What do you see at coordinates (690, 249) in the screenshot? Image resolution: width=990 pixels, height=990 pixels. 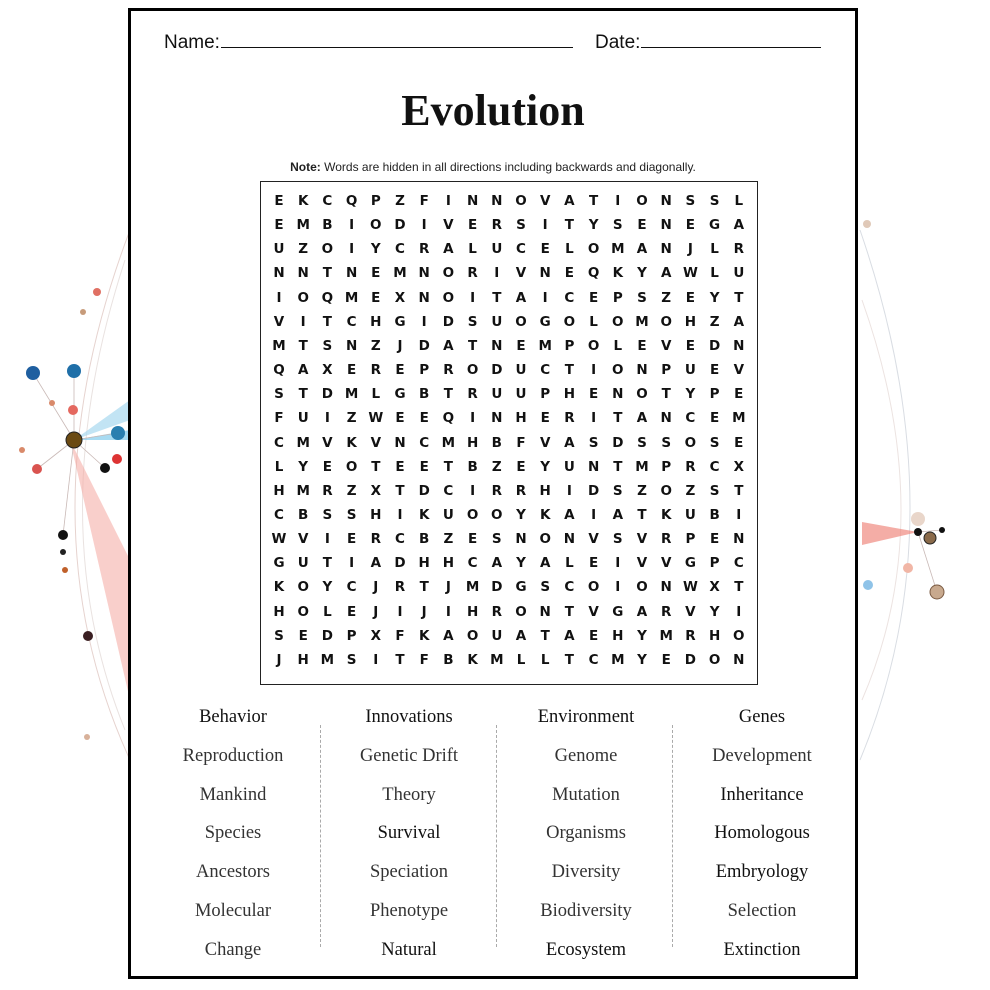 I see `grid-letter: J` at bounding box center [690, 249].